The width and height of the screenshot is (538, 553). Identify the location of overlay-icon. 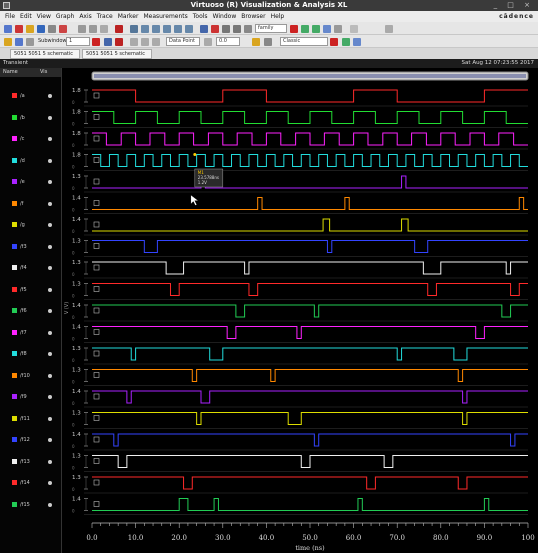
(30, 42).